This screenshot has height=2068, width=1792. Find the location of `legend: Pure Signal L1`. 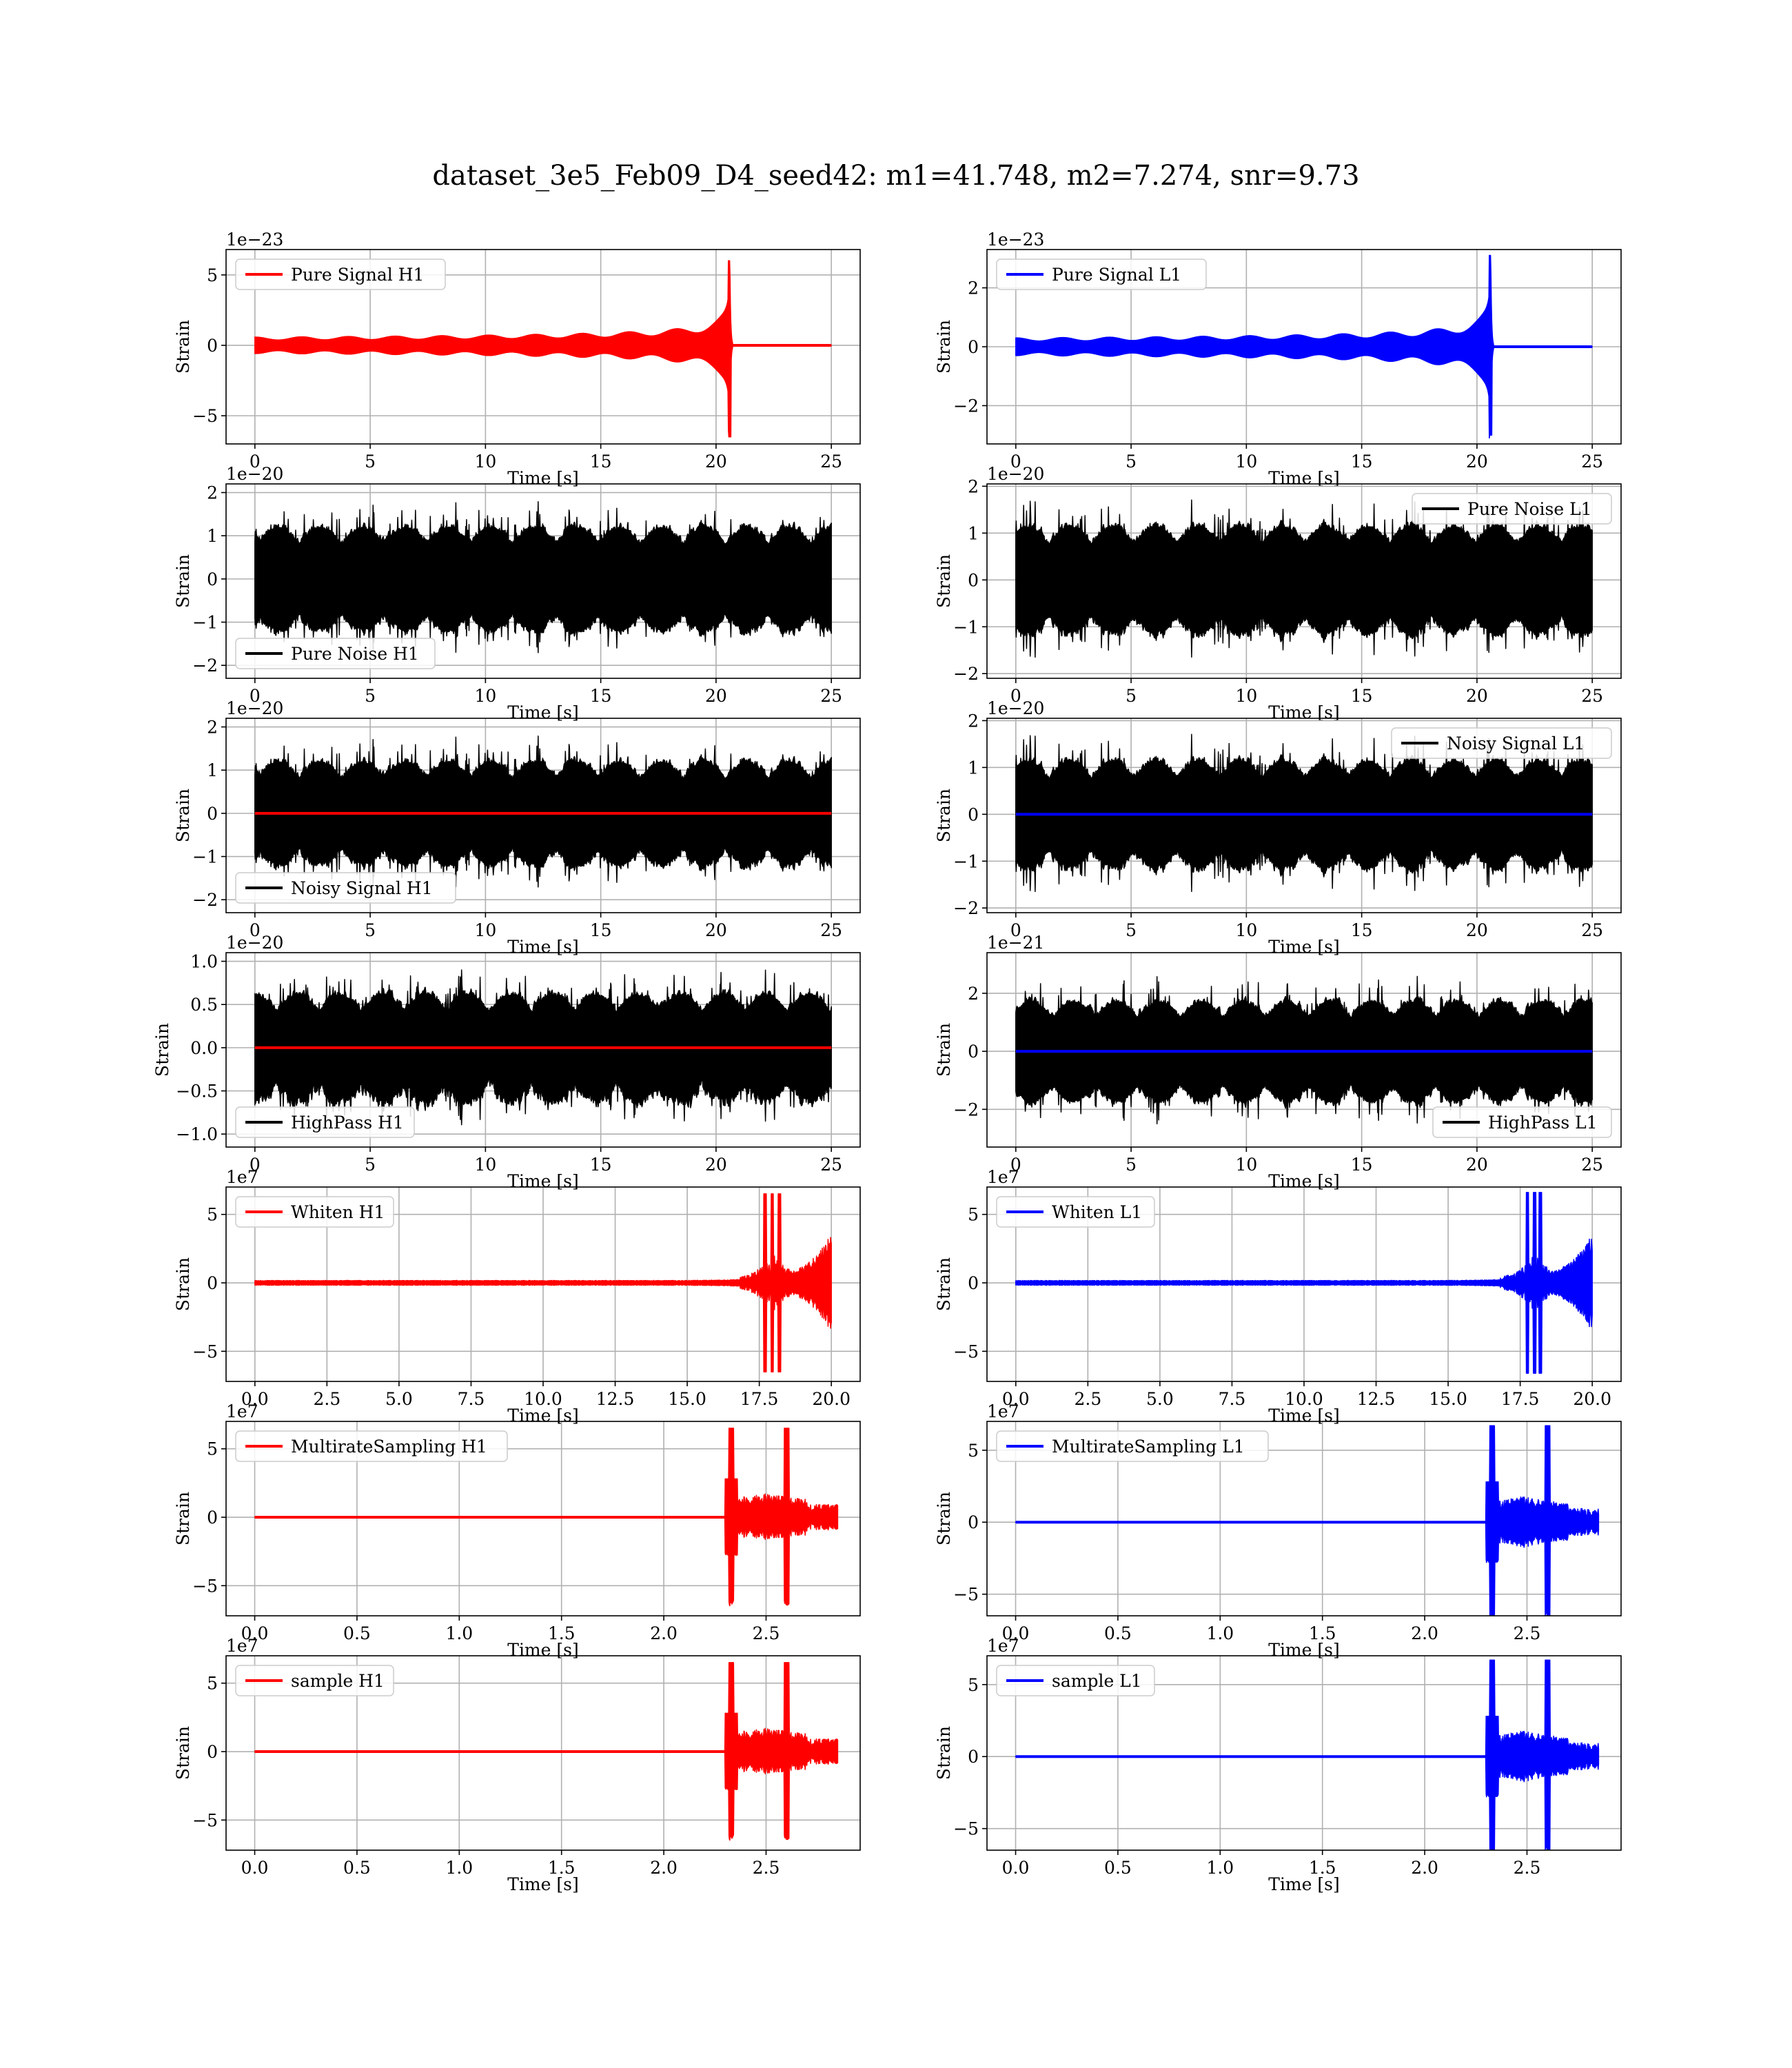

legend: Pure Signal L1 is located at coordinates (1101, 274).